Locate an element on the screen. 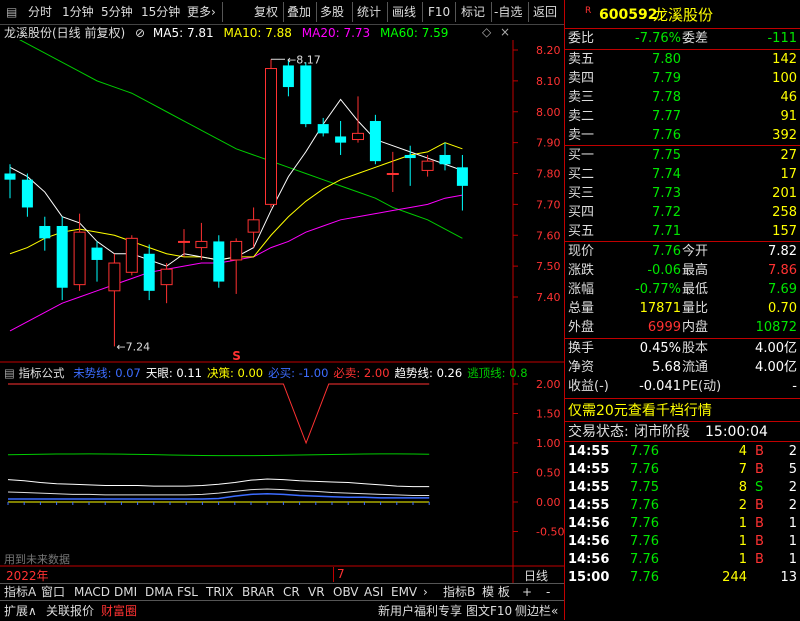 Image resolution: width=800 pixels, height=621 pixels. tab-macd: MACD is located at coordinates (92, 592).